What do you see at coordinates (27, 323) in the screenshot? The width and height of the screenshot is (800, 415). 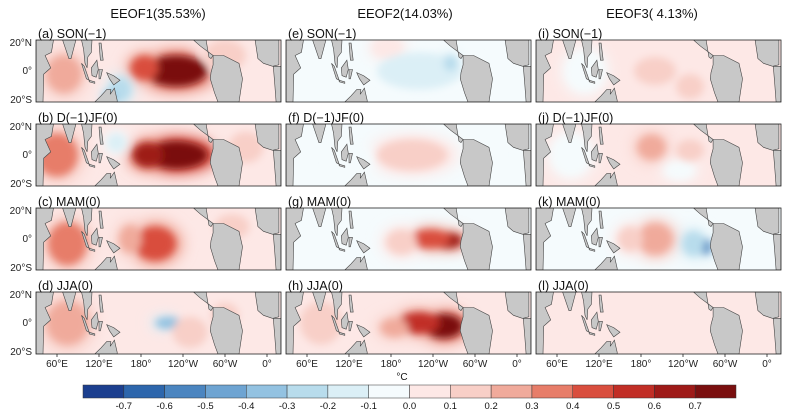 I see `y-tick-label: 0°` at bounding box center [27, 323].